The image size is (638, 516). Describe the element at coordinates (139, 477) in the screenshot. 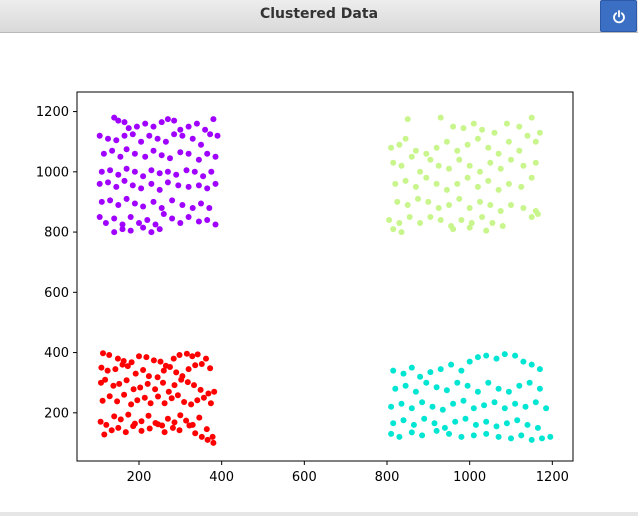

I see `x-tick-label: 200` at that location.